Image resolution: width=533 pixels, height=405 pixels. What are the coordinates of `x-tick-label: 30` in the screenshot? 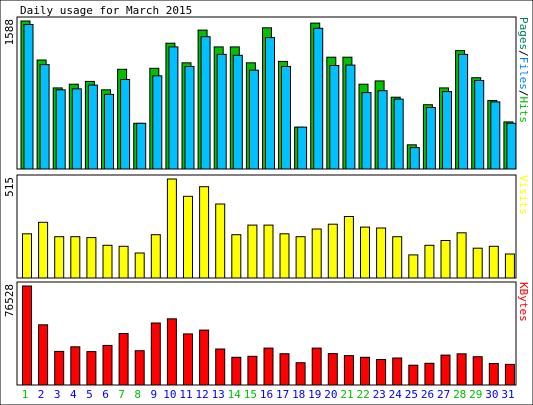 It's located at (491, 394).